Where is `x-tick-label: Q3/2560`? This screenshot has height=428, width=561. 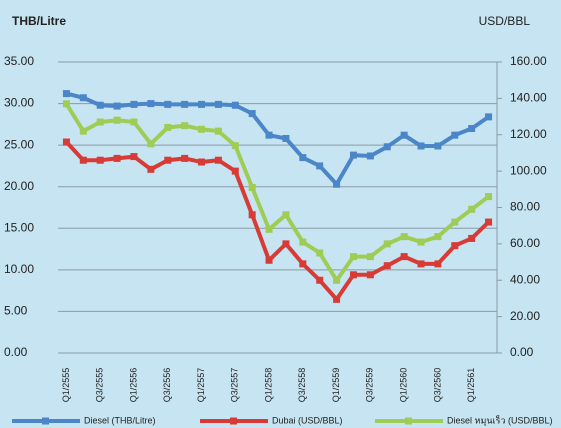 x-tick-label: Q3/2560 is located at coordinates (437, 385).